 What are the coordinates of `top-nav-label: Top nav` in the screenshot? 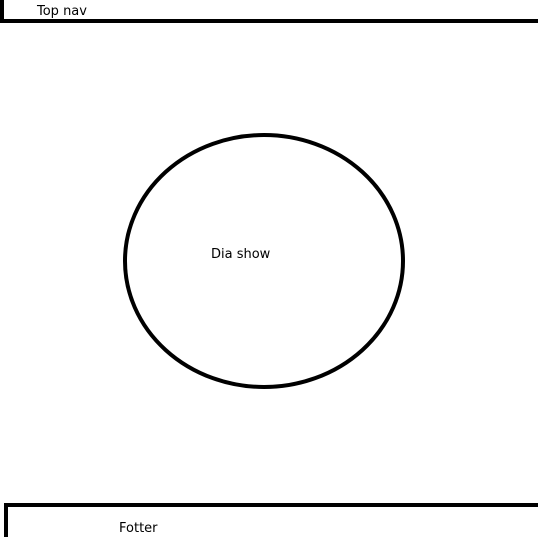 It's located at (62, 11).